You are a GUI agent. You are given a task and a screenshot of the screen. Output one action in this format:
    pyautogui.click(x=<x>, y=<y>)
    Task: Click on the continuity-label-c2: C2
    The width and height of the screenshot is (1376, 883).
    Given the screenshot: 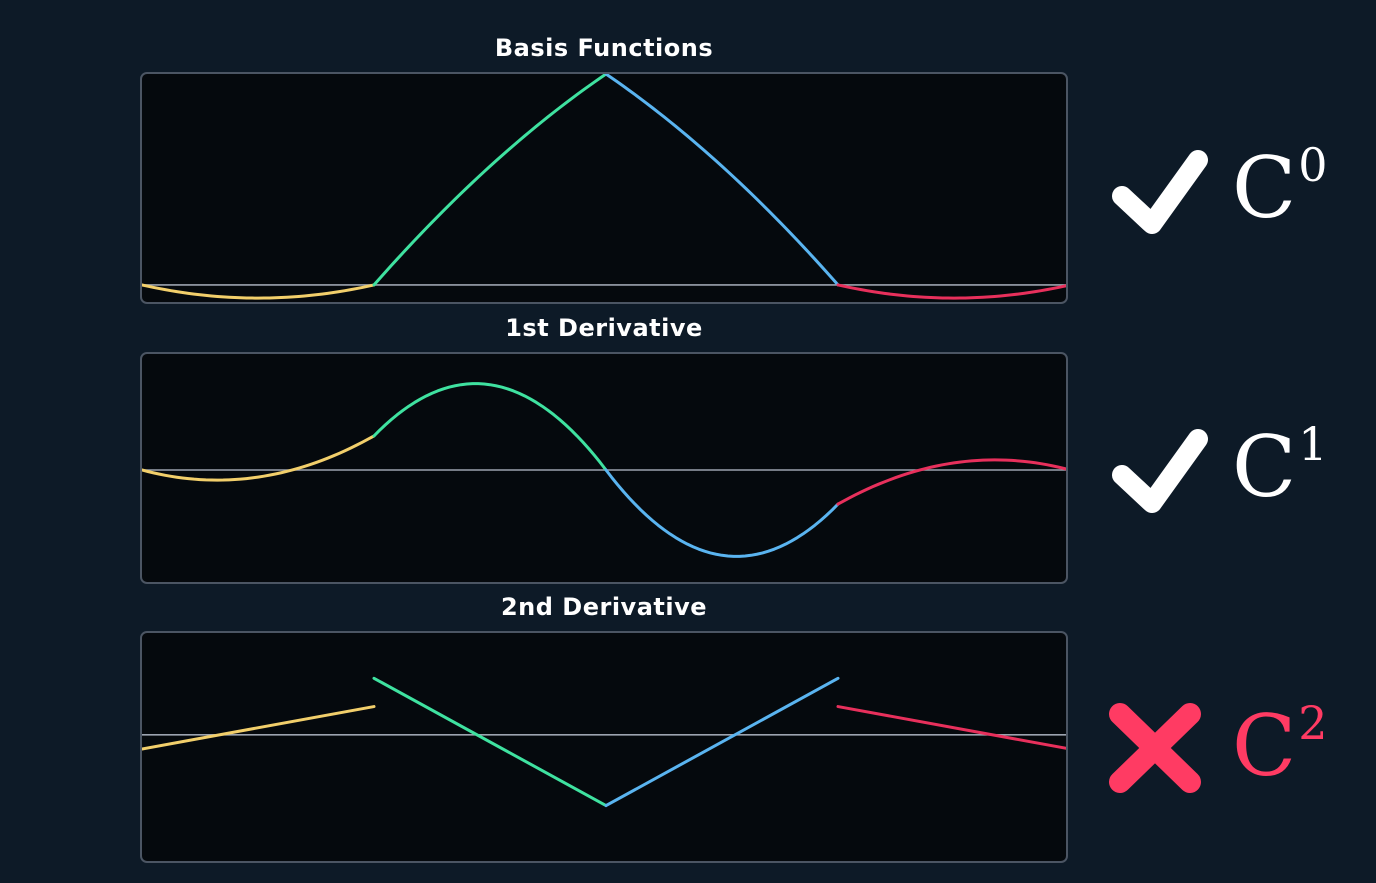 What is the action you would take?
    pyautogui.click(x=1280, y=752)
    